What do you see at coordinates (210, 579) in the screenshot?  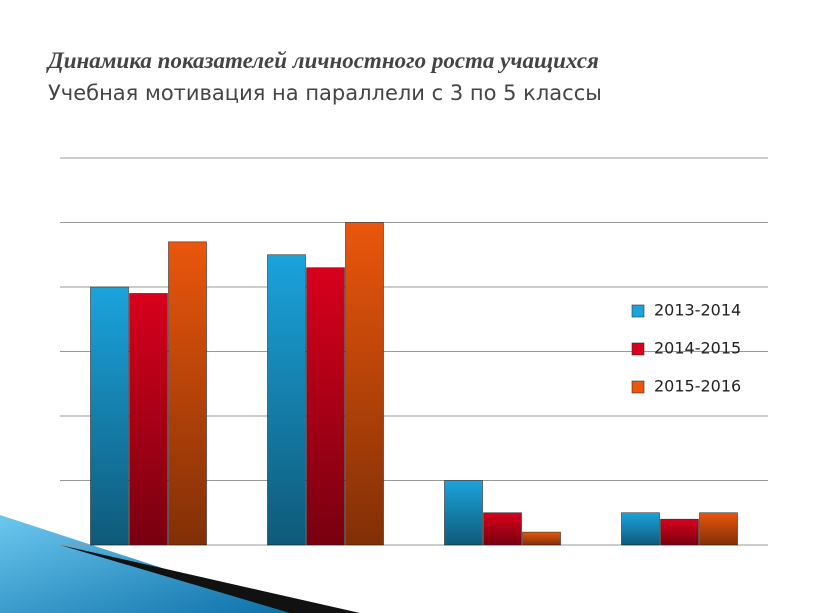 I see `decoration` at bounding box center [210, 579].